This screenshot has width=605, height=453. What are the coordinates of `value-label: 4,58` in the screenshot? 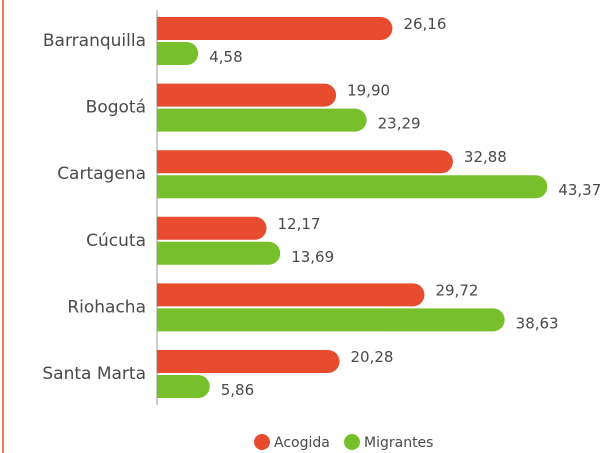 It's located at (225, 57).